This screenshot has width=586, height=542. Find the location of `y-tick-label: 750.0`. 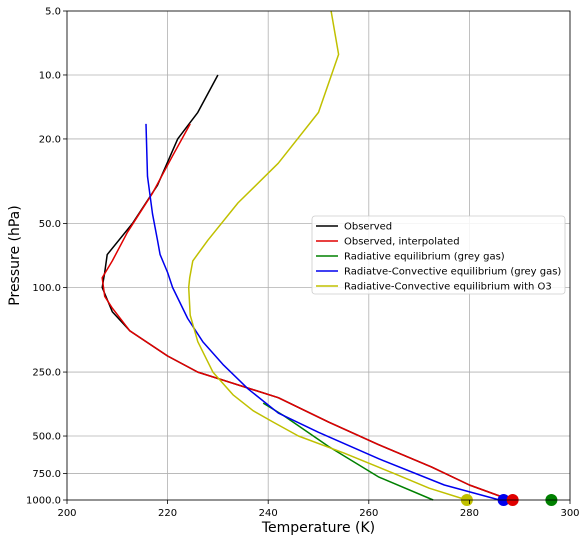

y-tick-label: 750.0 is located at coordinates (46, 474).